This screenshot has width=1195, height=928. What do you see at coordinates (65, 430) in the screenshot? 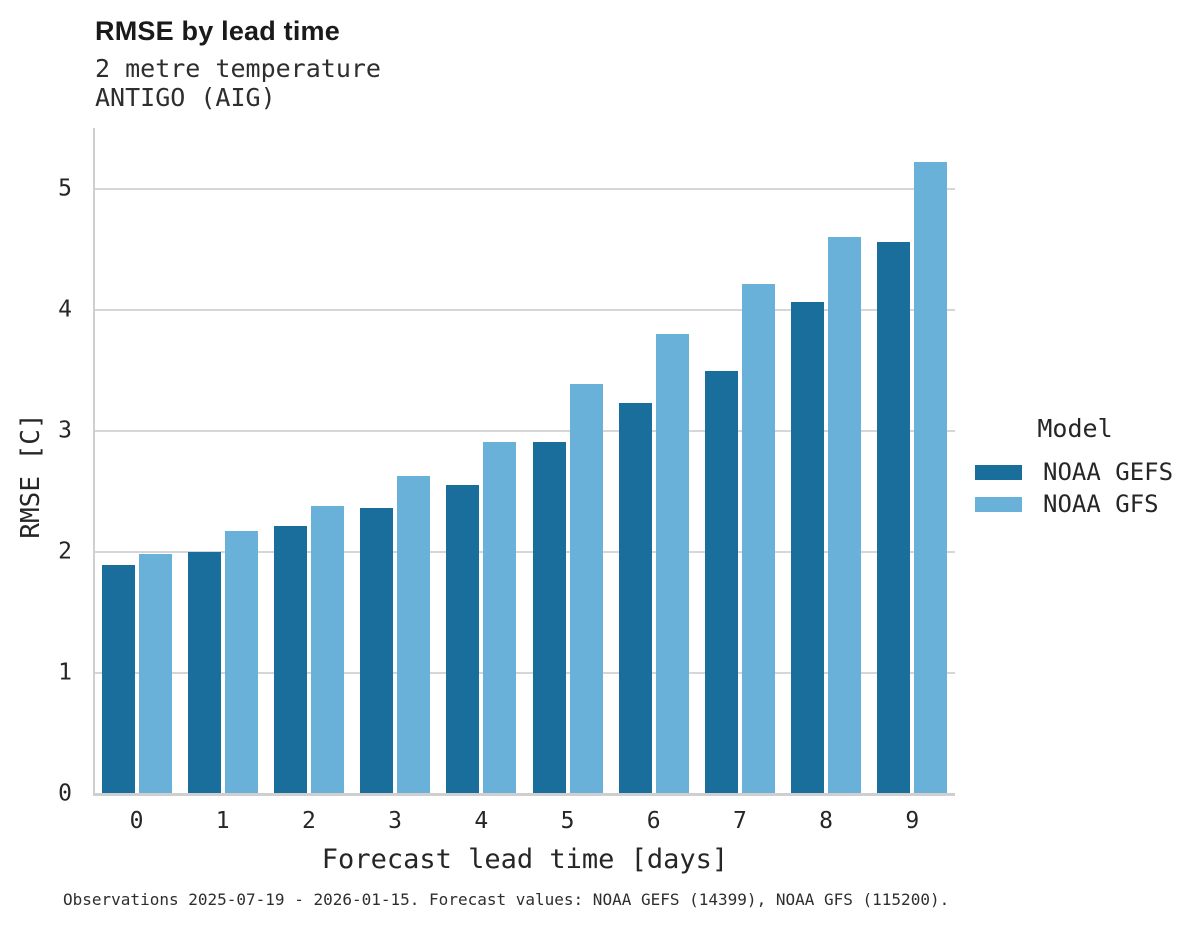
I see `y-tick-label-3: 3` at bounding box center [65, 430].